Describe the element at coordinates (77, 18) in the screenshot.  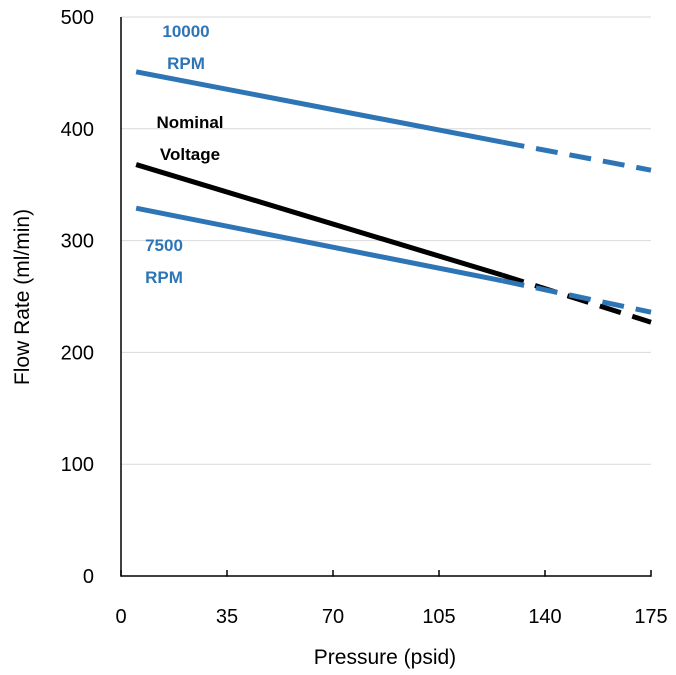
I see `y-tick-label: 500` at that location.